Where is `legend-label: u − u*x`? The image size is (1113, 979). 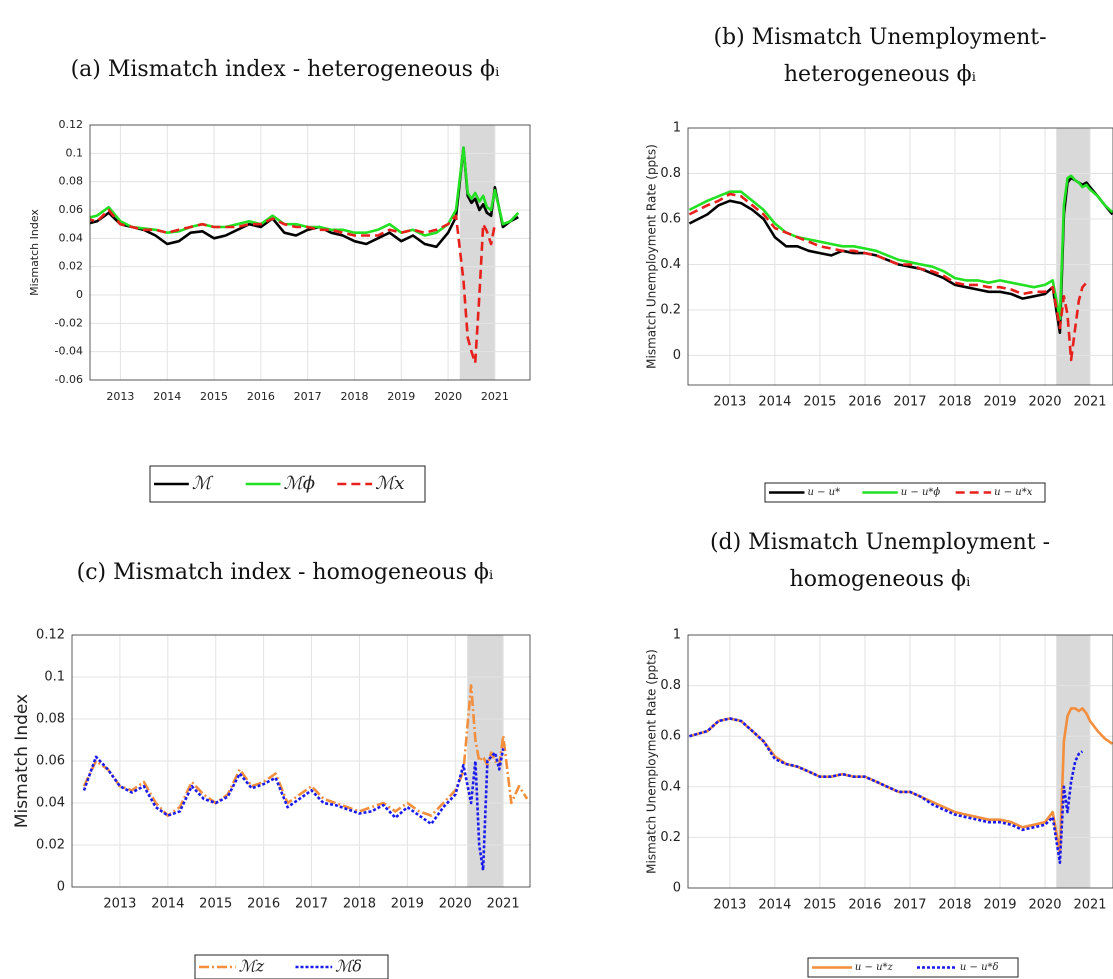 legend-label: u − u*x is located at coordinates (1013, 492).